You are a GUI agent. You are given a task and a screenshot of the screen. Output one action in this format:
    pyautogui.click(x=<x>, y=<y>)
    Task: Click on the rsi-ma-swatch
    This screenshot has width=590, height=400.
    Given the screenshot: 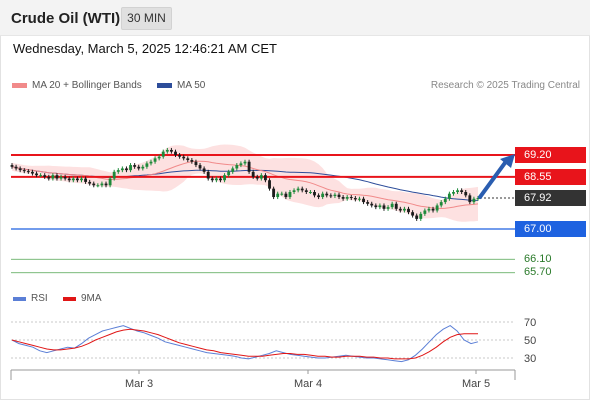 What is the action you would take?
    pyautogui.click(x=69, y=298)
    